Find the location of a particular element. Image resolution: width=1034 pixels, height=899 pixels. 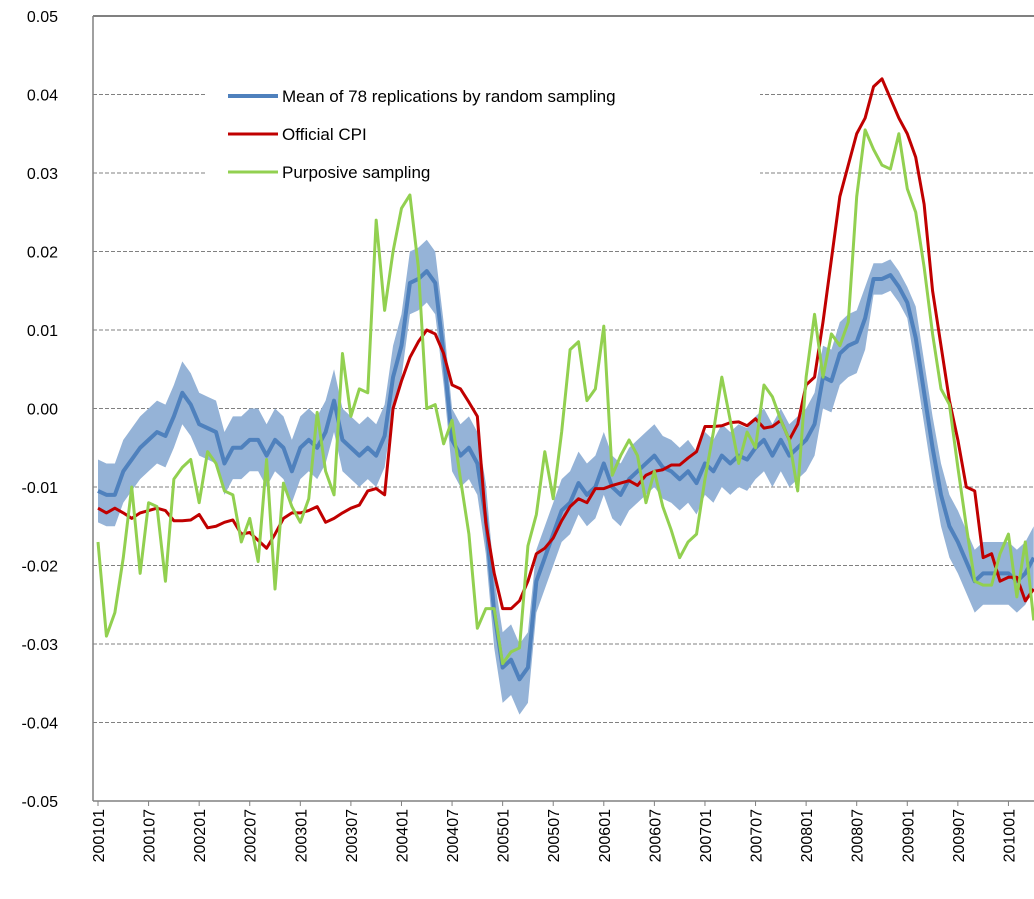

y-tick-label: 0.03 is located at coordinates (42, 174).